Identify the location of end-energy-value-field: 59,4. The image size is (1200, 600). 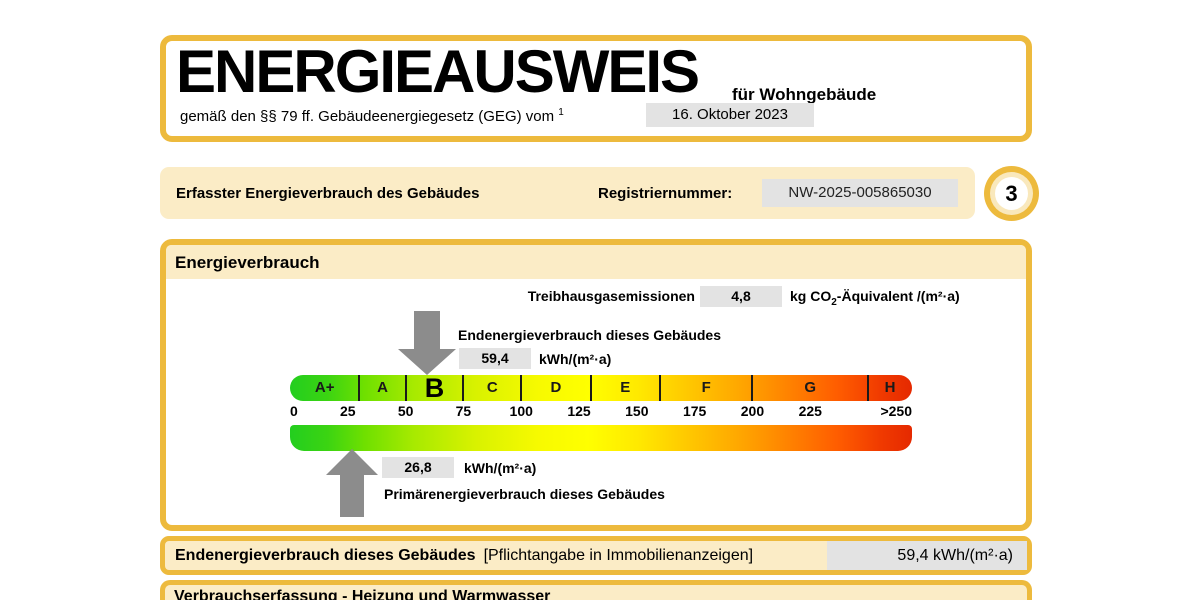
(495, 358).